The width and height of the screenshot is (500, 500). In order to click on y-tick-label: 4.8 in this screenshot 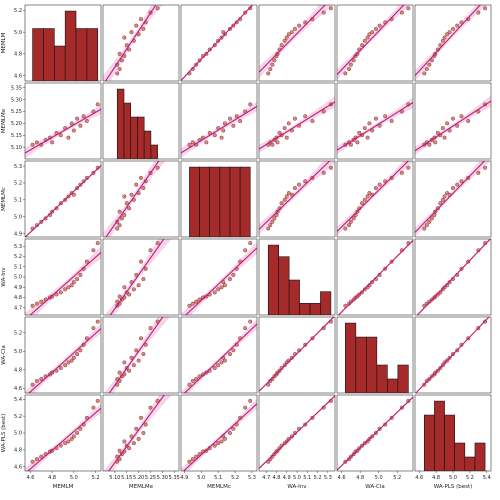, I will do `click(18, 55)`.